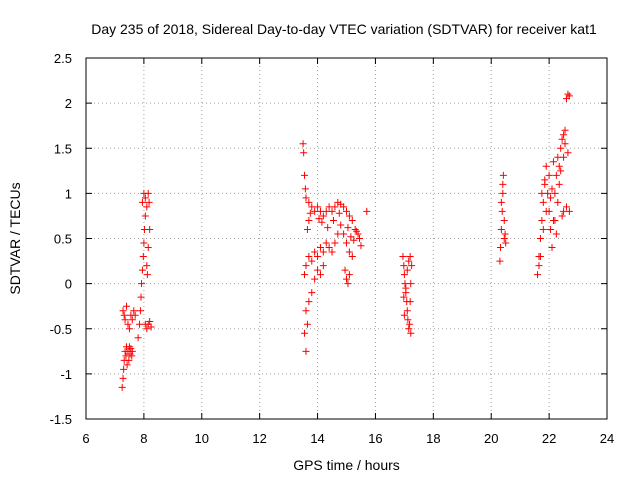 The width and height of the screenshot is (640, 480). What do you see at coordinates (375, 438) in the screenshot?
I see `x-tick-label: 16` at bounding box center [375, 438].